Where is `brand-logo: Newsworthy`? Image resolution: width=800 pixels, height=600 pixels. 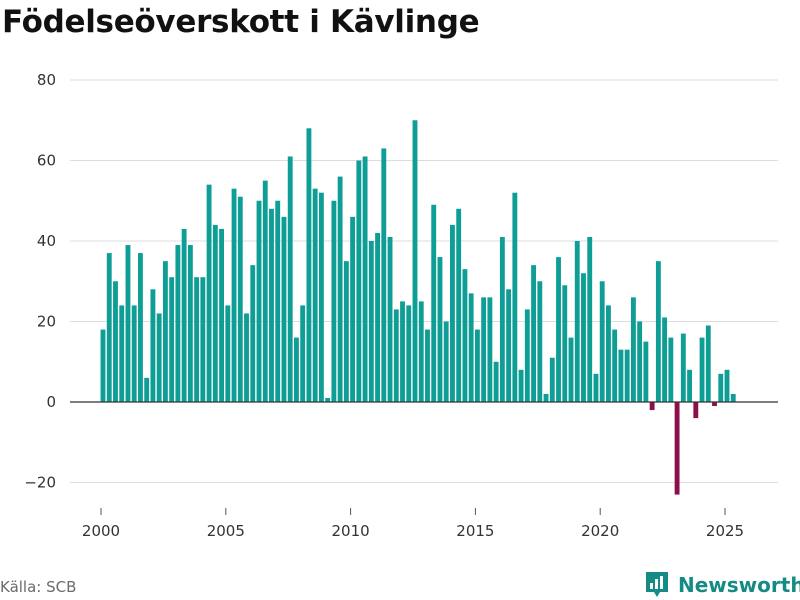
brand-logo: Newsworthy is located at coordinates (722, 585).